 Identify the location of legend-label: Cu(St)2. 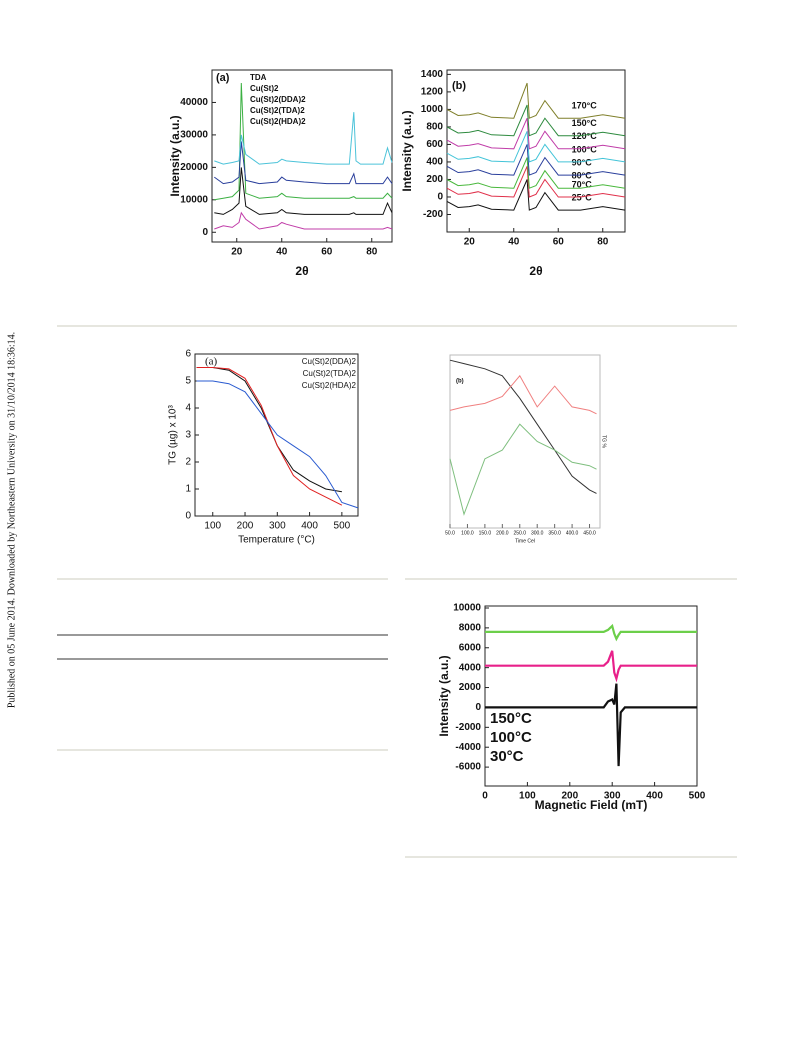
(264, 88).